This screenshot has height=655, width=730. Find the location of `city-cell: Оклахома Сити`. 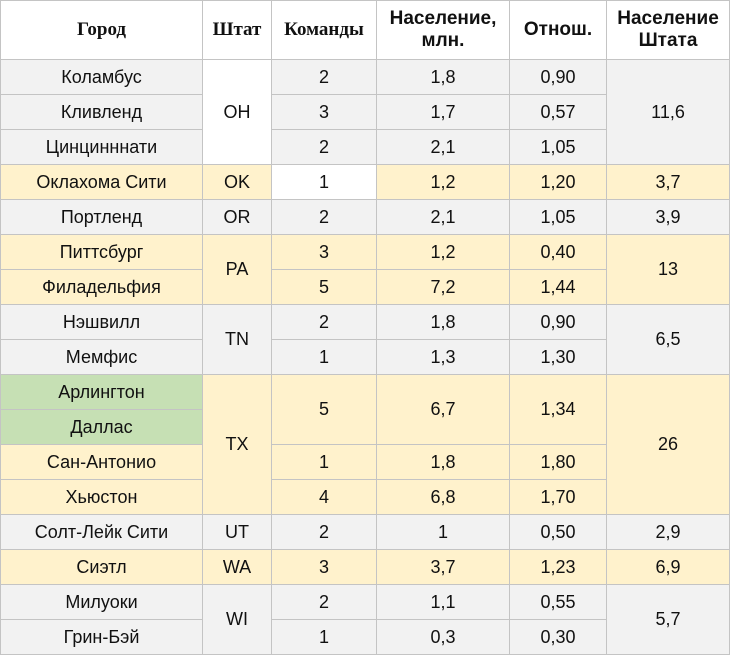

city-cell: Оклахома Сити is located at coordinates (101, 182).